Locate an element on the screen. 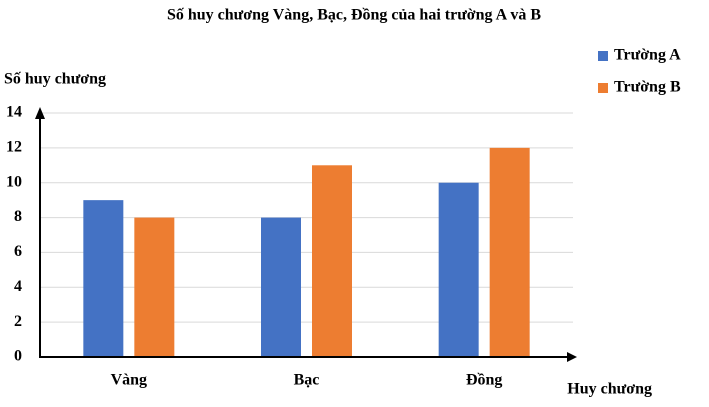 The width and height of the screenshot is (709, 407). x-tick-label: Đồng is located at coordinates (484, 380).